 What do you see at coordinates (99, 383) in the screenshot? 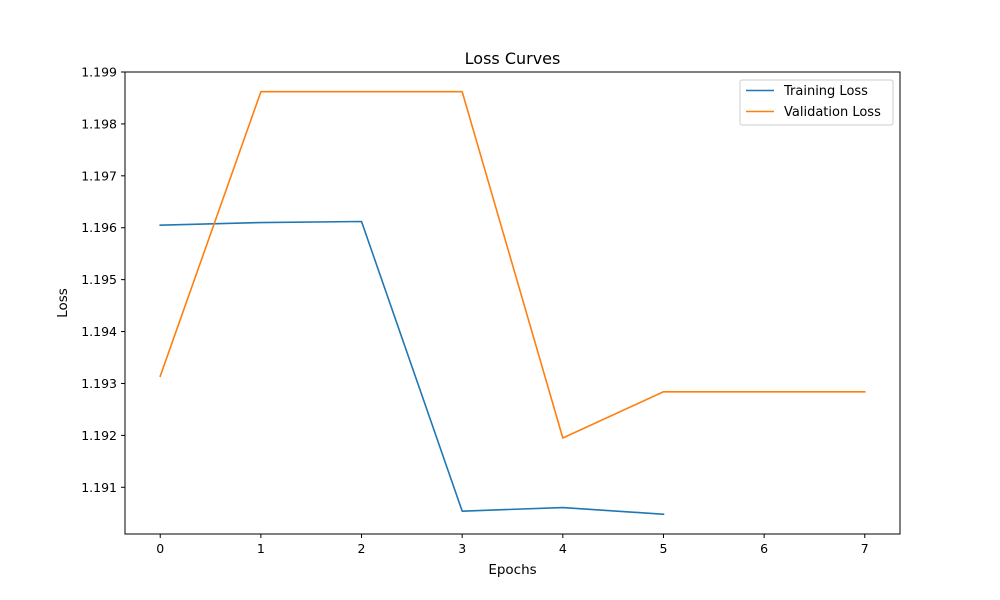
I see `y-tick-label: 1.193` at bounding box center [99, 383].